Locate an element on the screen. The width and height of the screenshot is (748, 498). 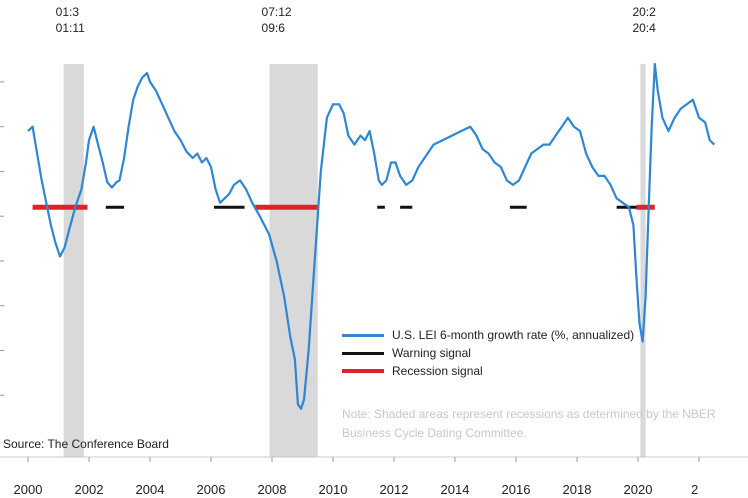
x-tick-label-9: 2018 is located at coordinates (577, 489).